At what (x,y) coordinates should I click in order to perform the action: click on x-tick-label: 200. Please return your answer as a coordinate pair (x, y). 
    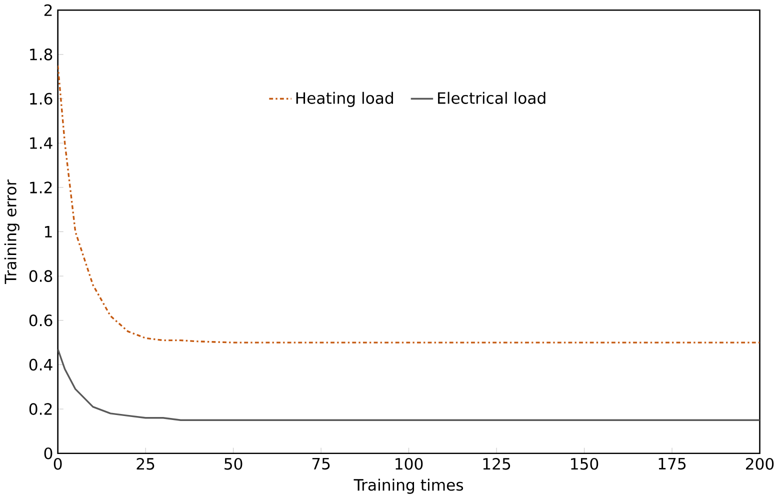
    Looking at the image, I should click on (760, 464).